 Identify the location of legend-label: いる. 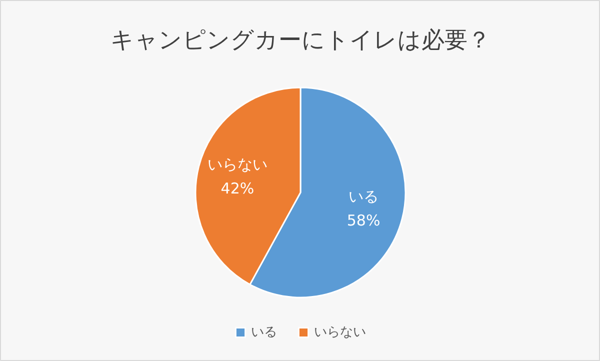
(264, 332).